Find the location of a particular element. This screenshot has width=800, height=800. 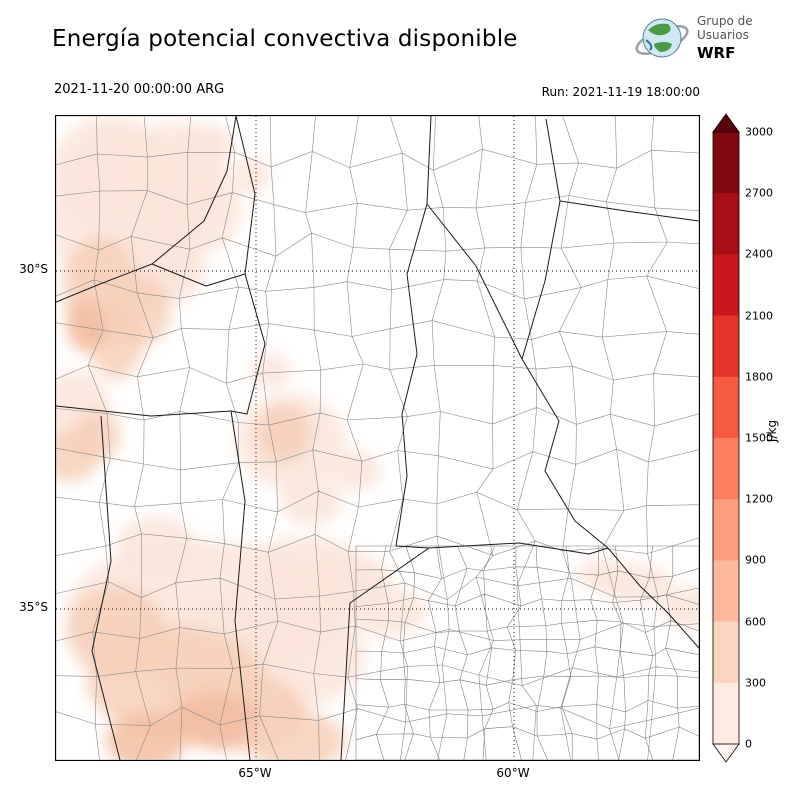

colorbar-tick-label: 0 is located at coordinates (748, 744).